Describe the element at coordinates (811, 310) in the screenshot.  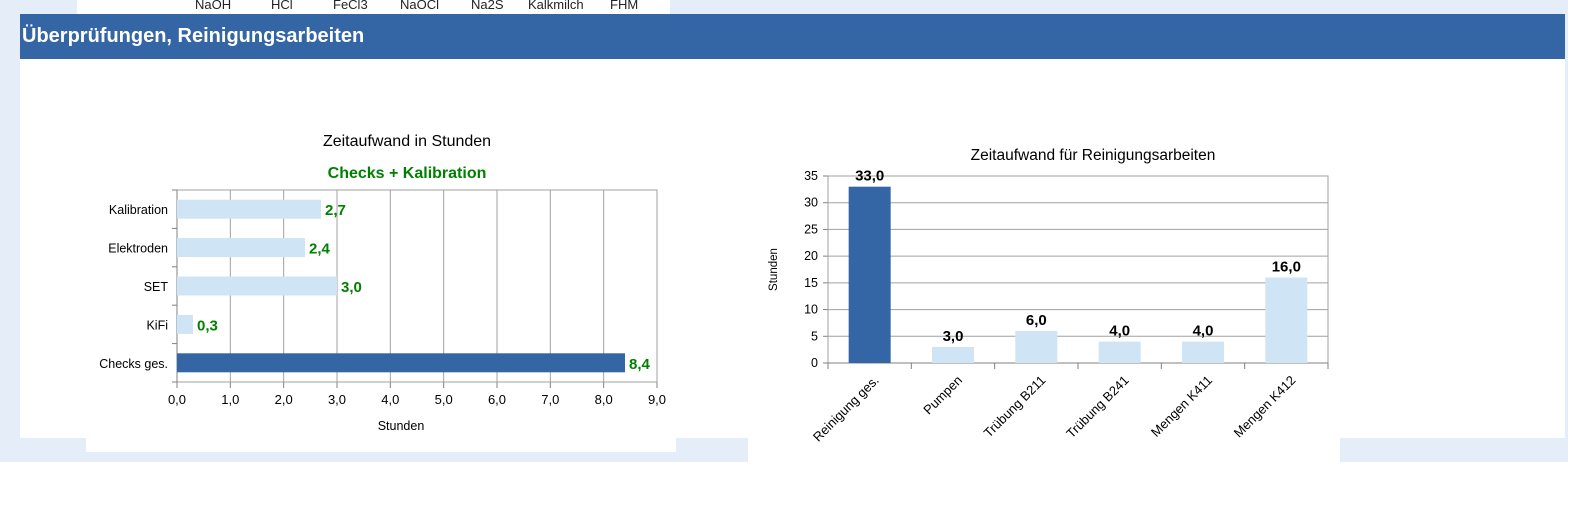
I see `y-tick-label: 10` at that location.